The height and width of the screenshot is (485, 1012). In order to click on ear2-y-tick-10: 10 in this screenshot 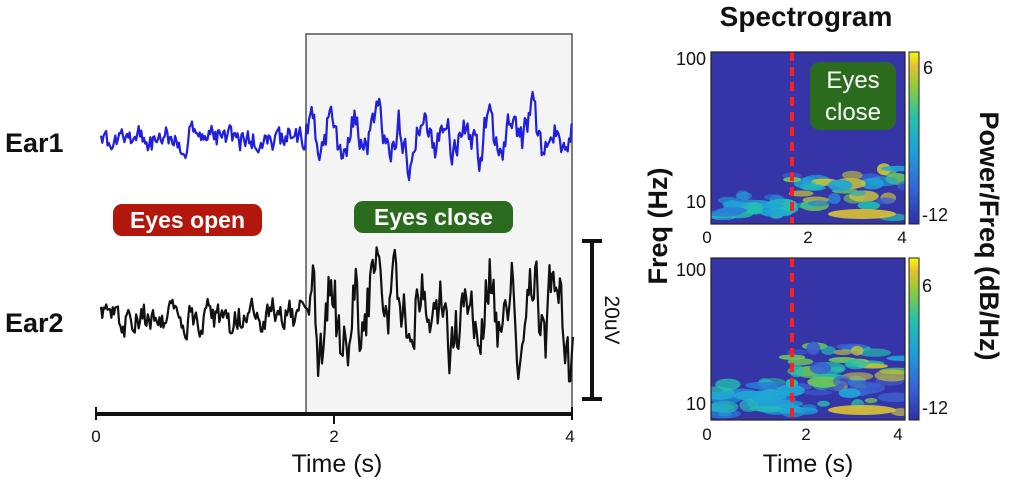, I will do `click(696, 404)`.